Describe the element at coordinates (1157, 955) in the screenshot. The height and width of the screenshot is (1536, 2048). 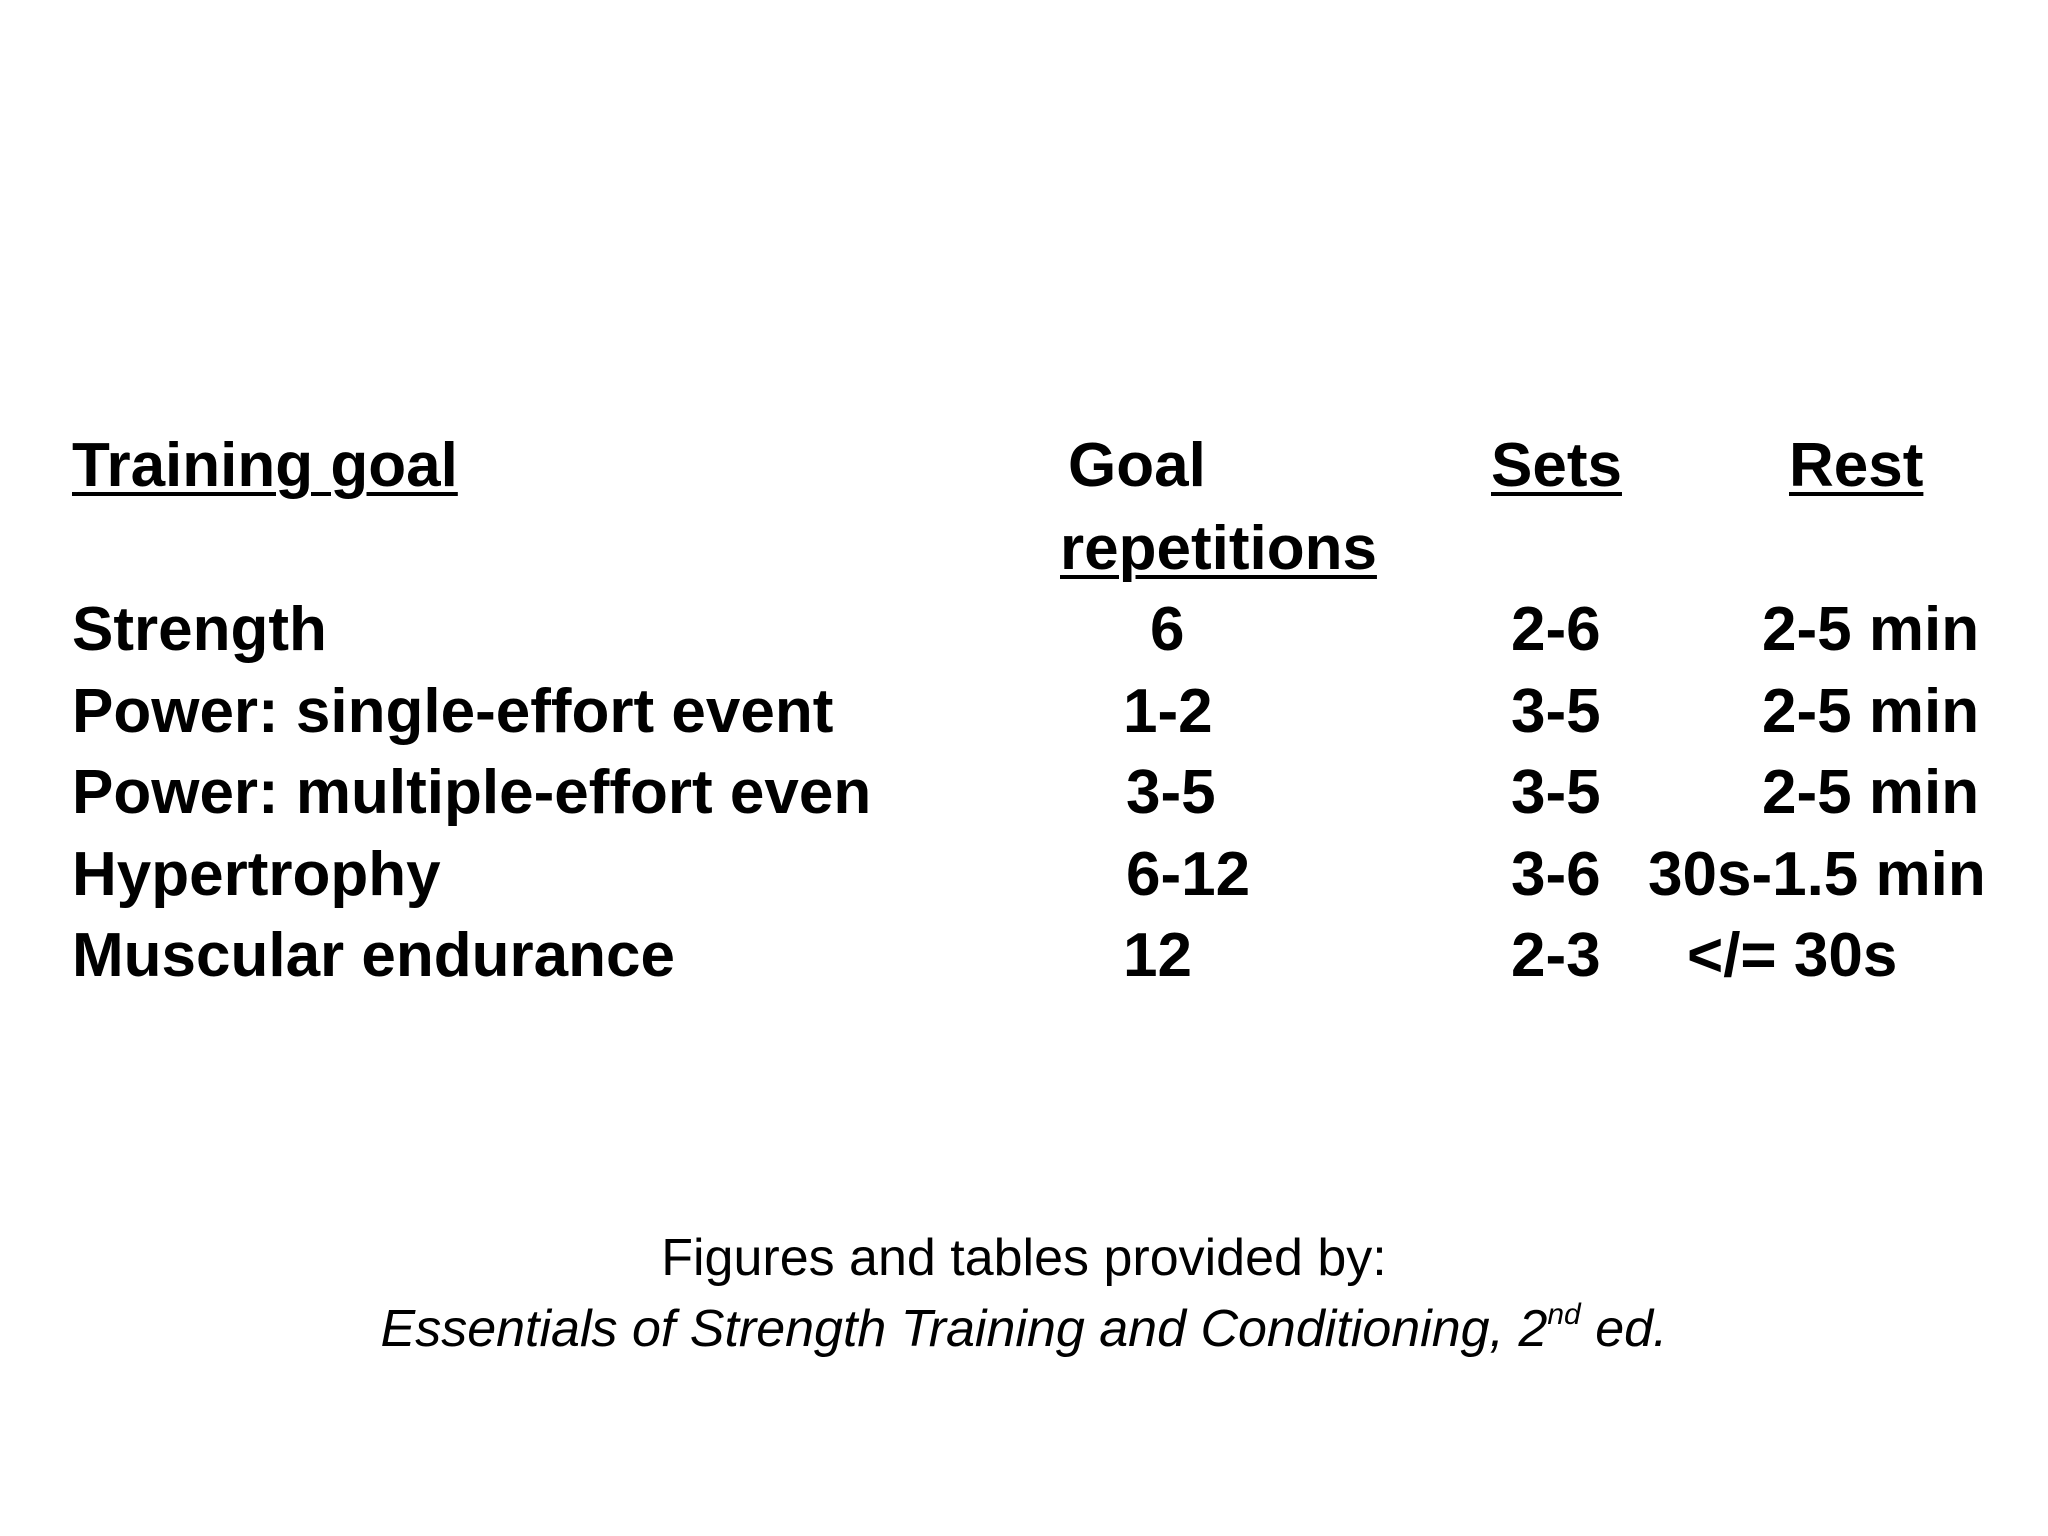
I see `cell-goal-repetitions: 12` at that location.